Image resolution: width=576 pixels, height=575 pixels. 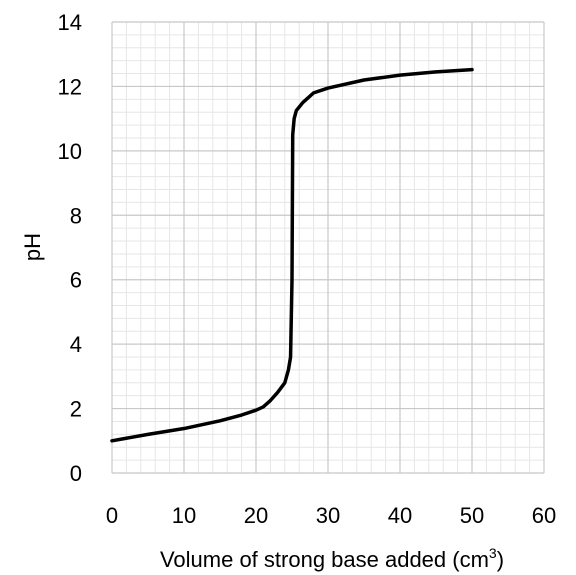 I want to click on y-tick-label: 4, so click(x=76, y=344).